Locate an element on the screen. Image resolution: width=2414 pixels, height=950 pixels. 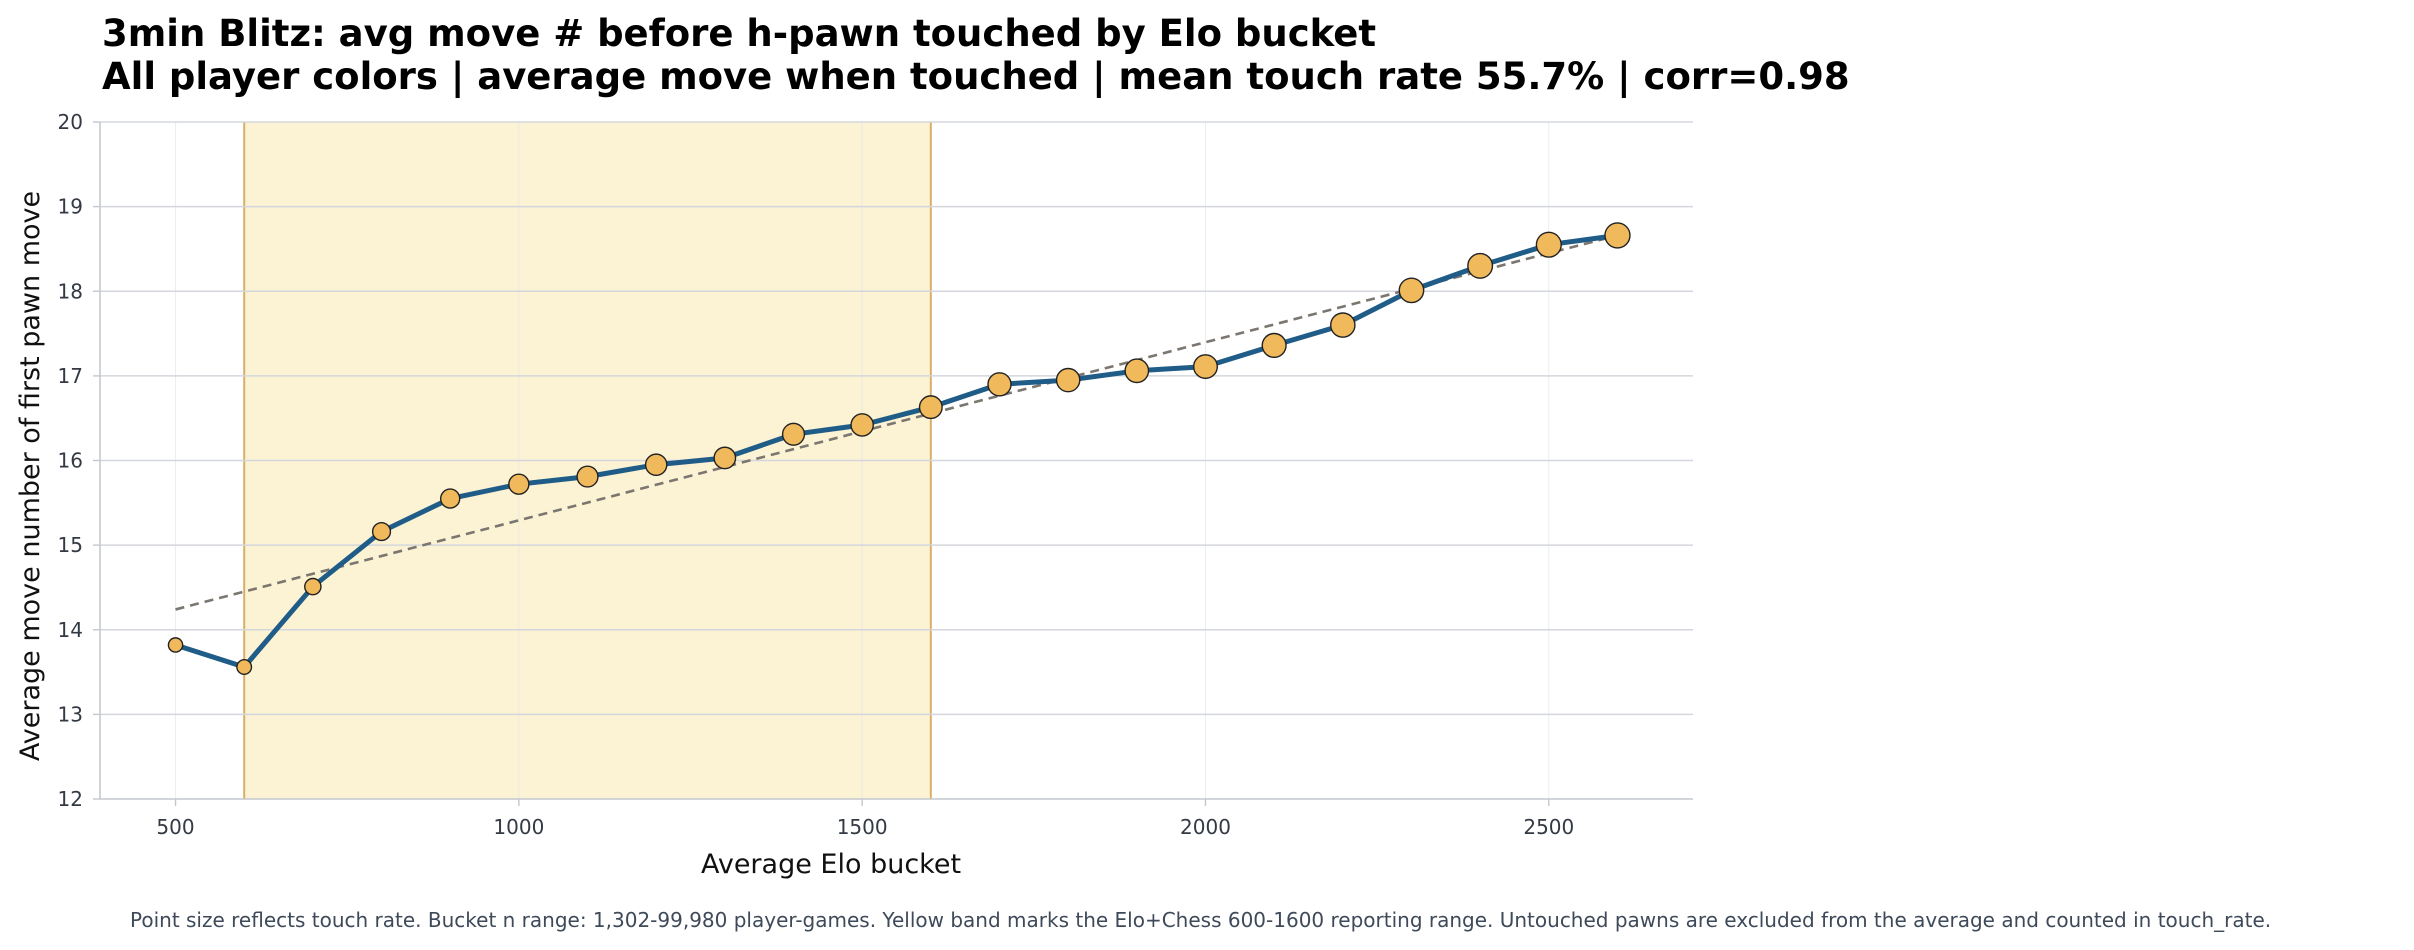
y-tick-label-20: 20 is located at coordinates (70, 122).